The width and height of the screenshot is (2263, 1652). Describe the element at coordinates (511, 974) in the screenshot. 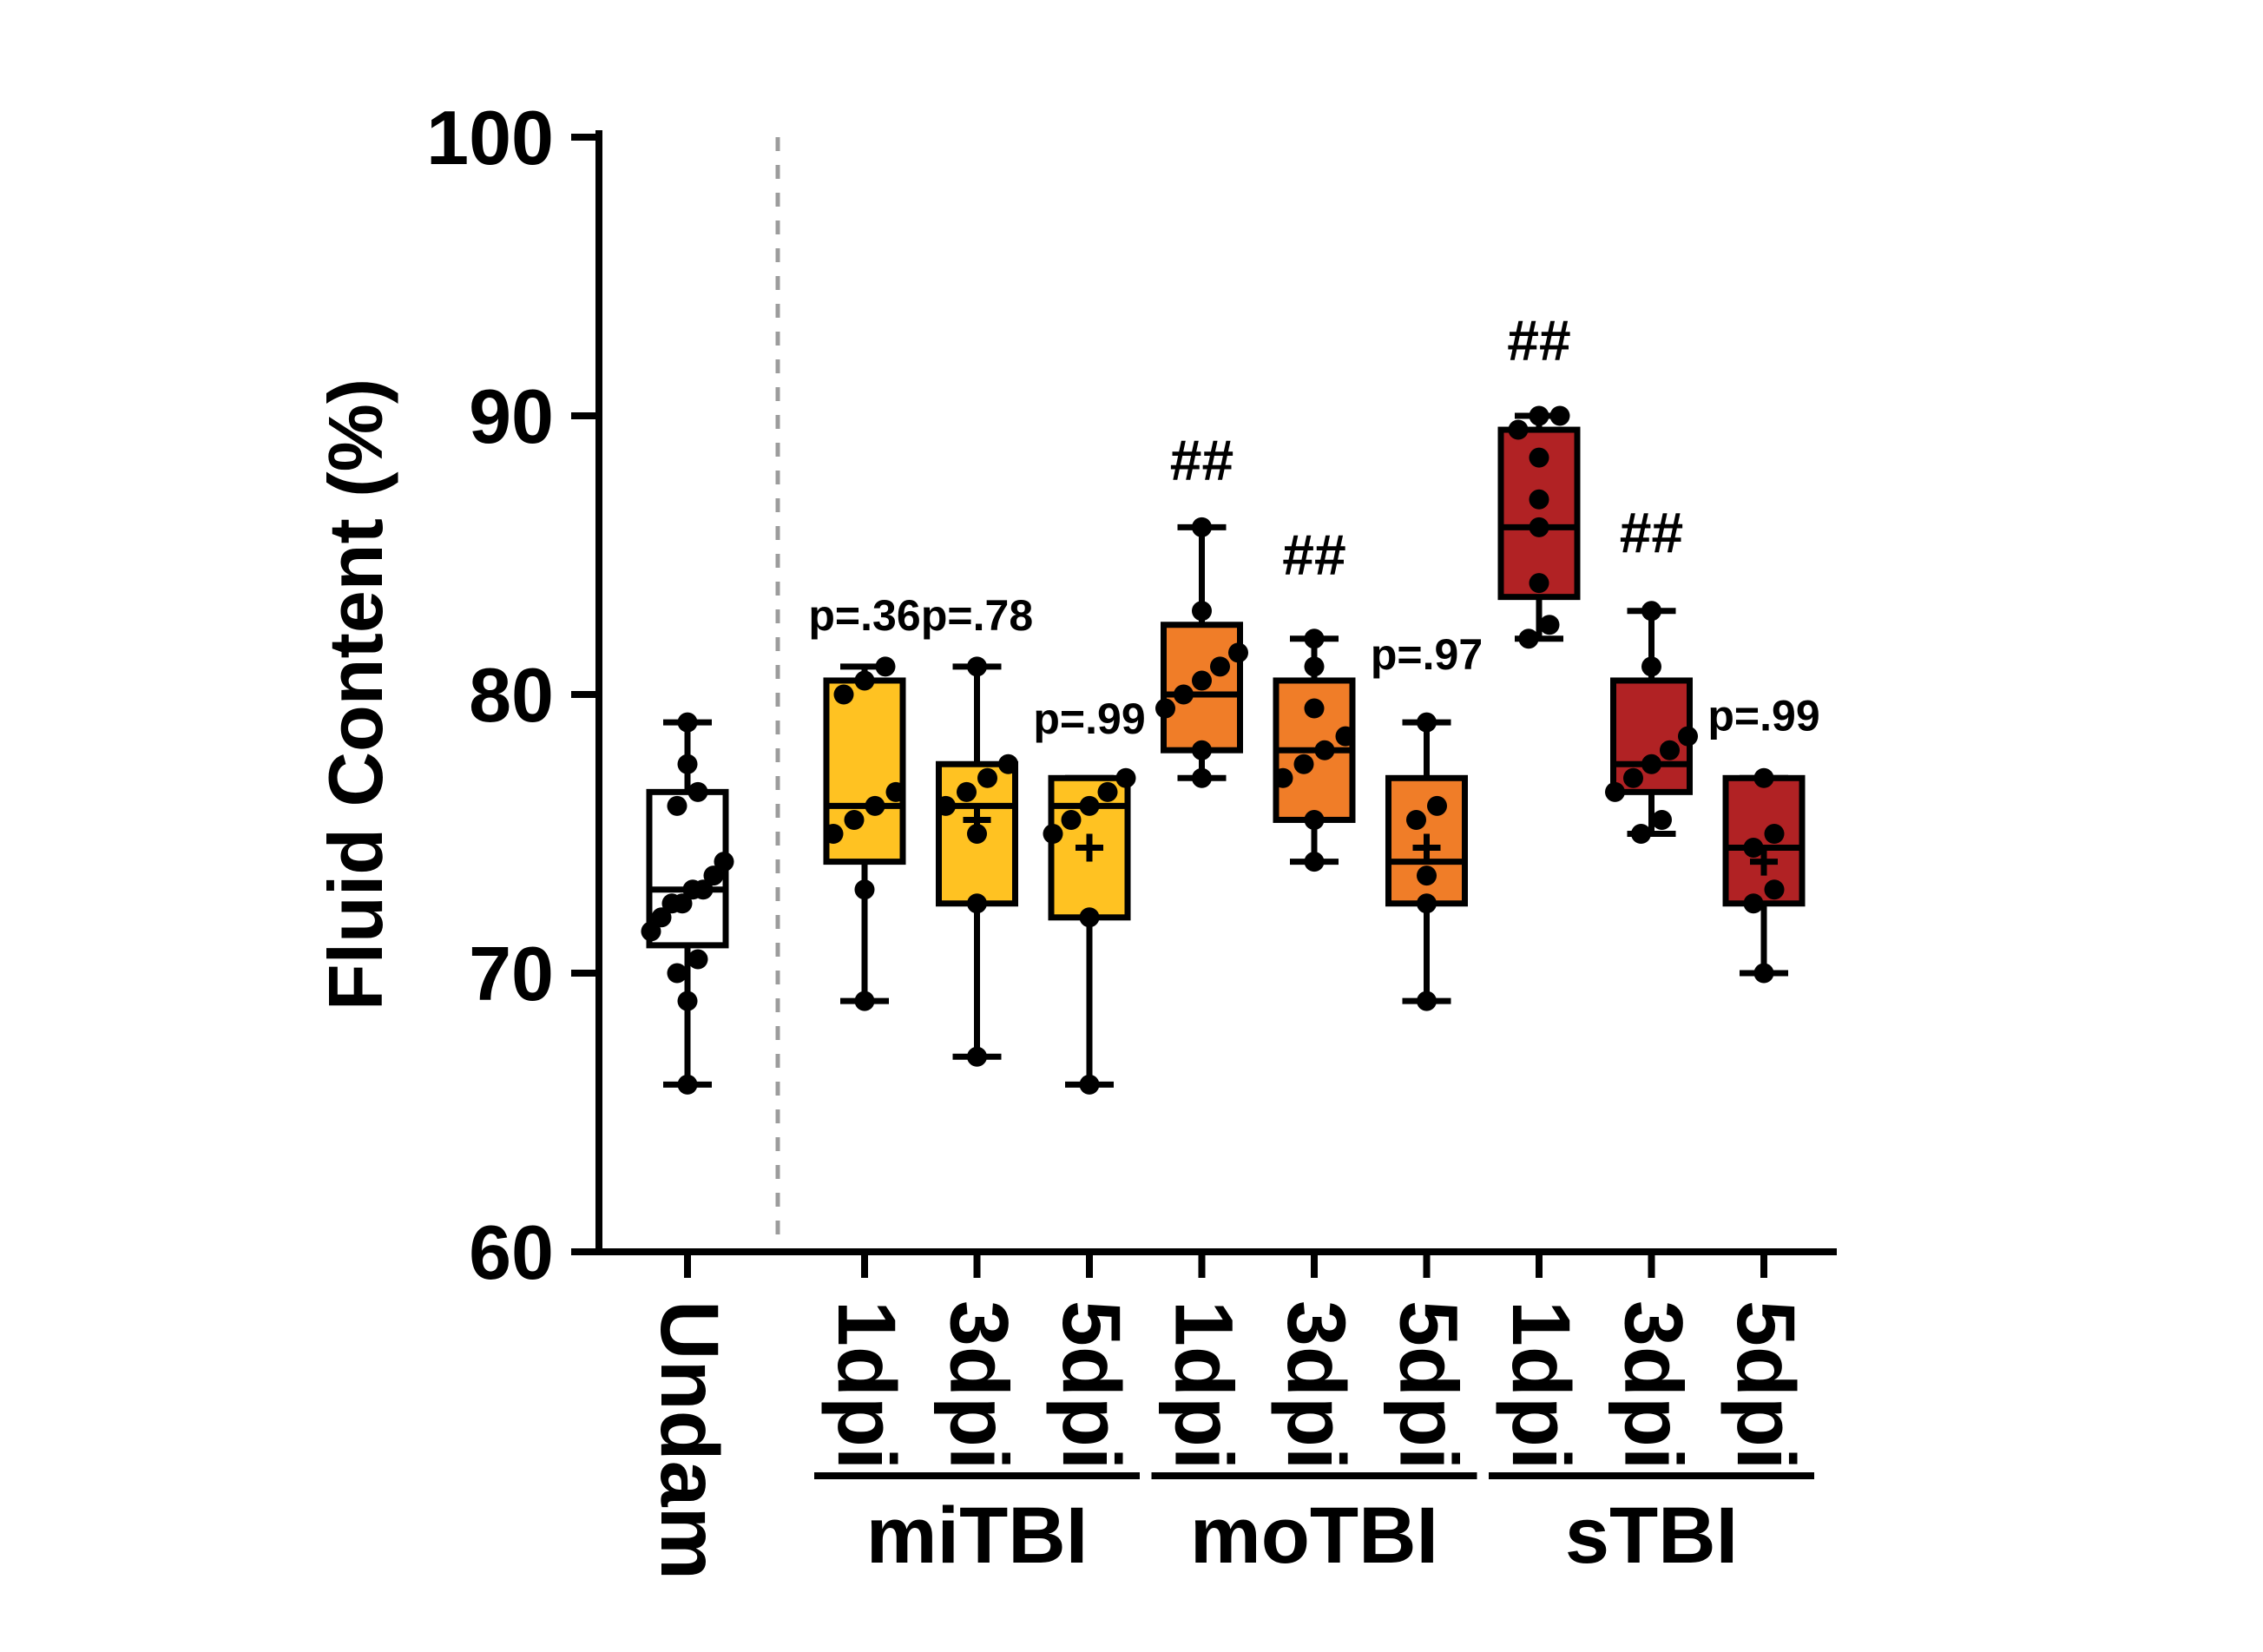

I see `y-tick-label: 70` at that location.